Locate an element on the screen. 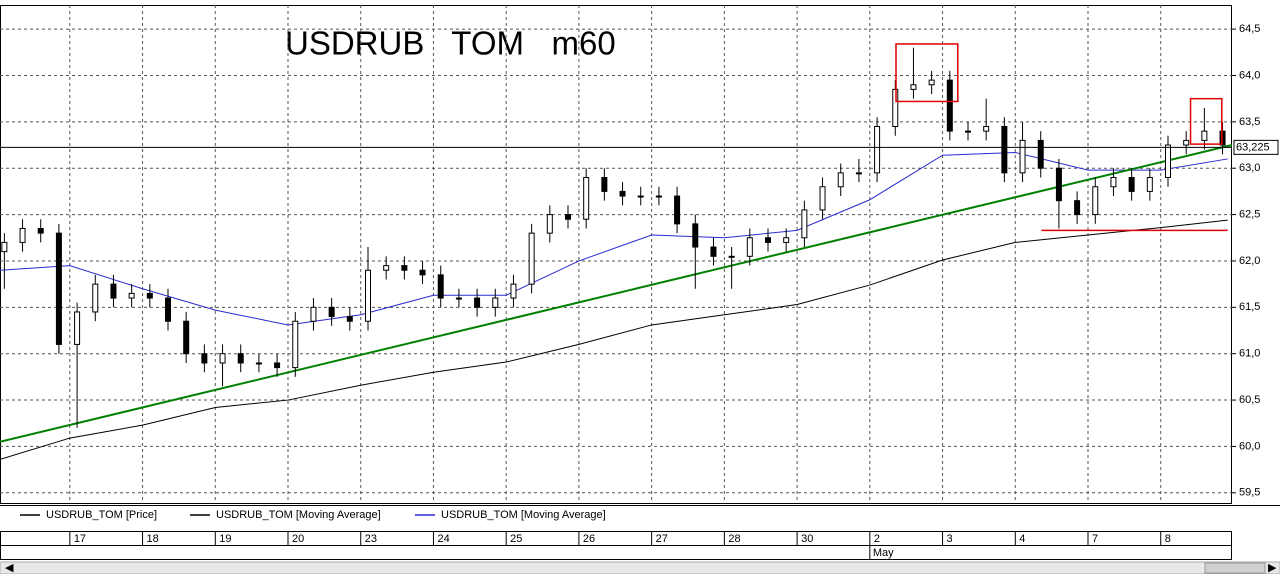 Image resolution: width=1280 pixels, height=574 pixels. x-tick-label: 4 is located at coordinates (1022, 539).